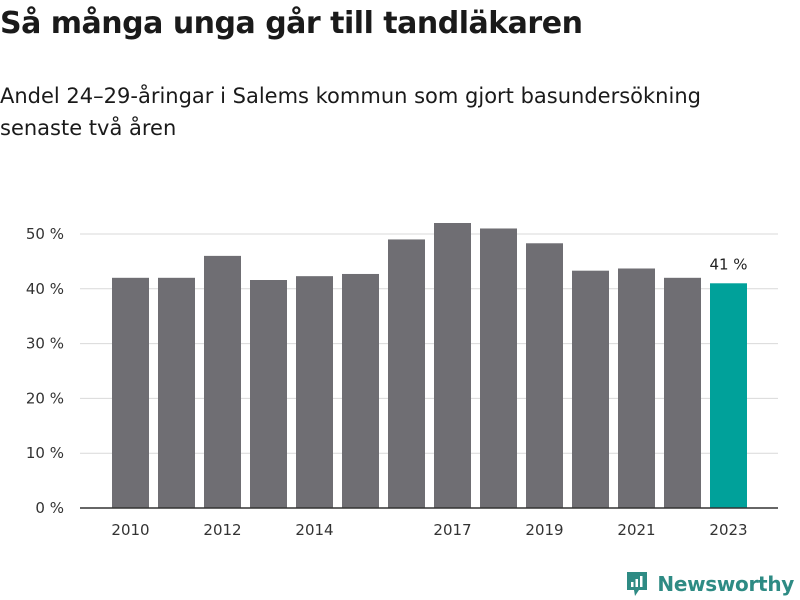 This screenshot has height=600, width=800. What do you see at coordinates (49, 508) in the screenshot?
I see `y-tick-label: 0 %` at bounding box center [49, 508].